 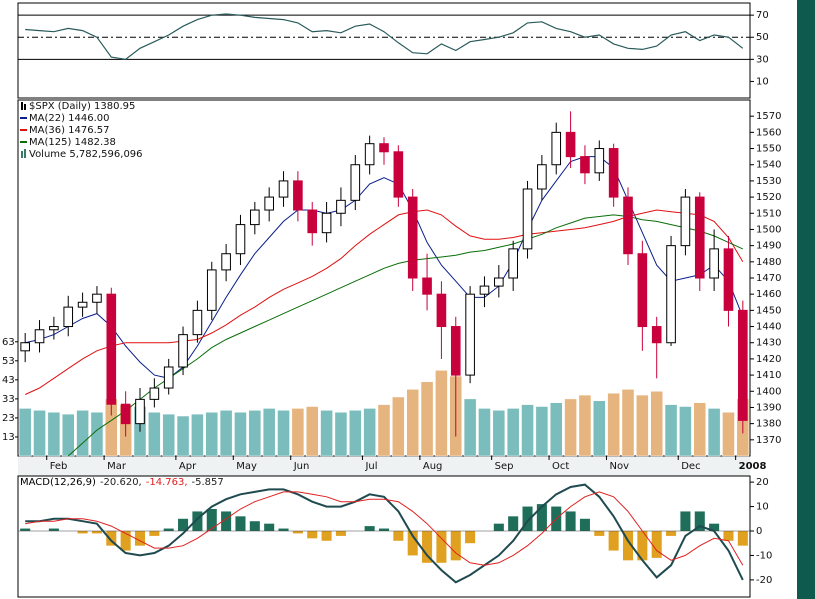 I want to click on y-tick-label: 1560, so click(x=768, y=132).